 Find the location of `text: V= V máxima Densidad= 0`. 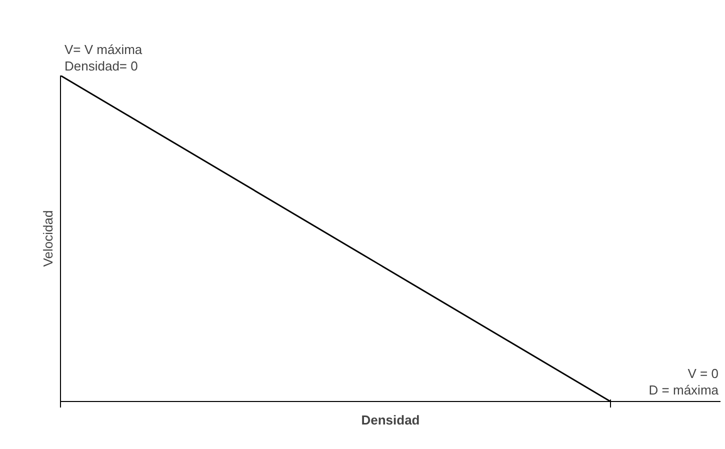

text: V= V máxima Densidad= 0 is located at coordinates (103, 58).